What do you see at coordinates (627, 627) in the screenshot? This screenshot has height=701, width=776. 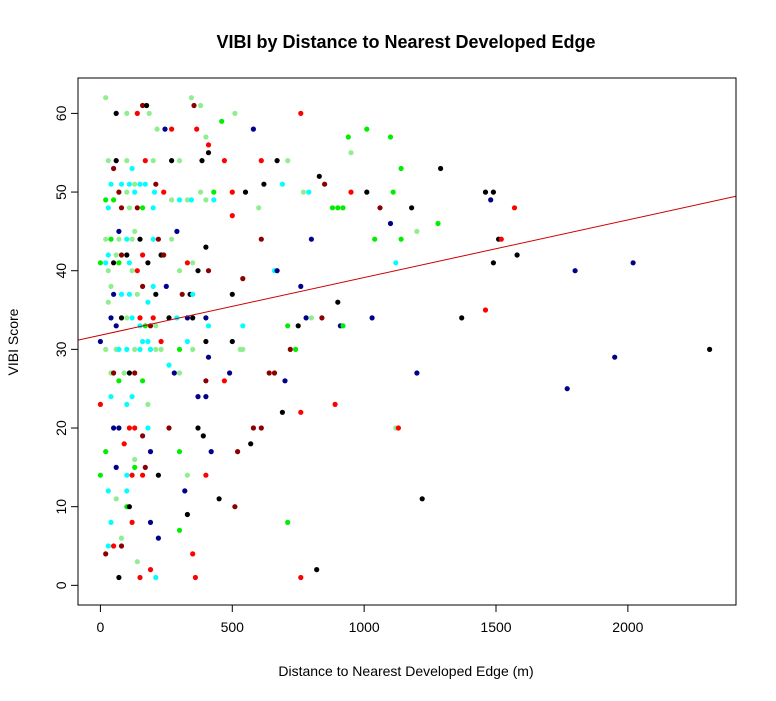 I see `x-tick-label: 2000` at bounding box center [627, 627].